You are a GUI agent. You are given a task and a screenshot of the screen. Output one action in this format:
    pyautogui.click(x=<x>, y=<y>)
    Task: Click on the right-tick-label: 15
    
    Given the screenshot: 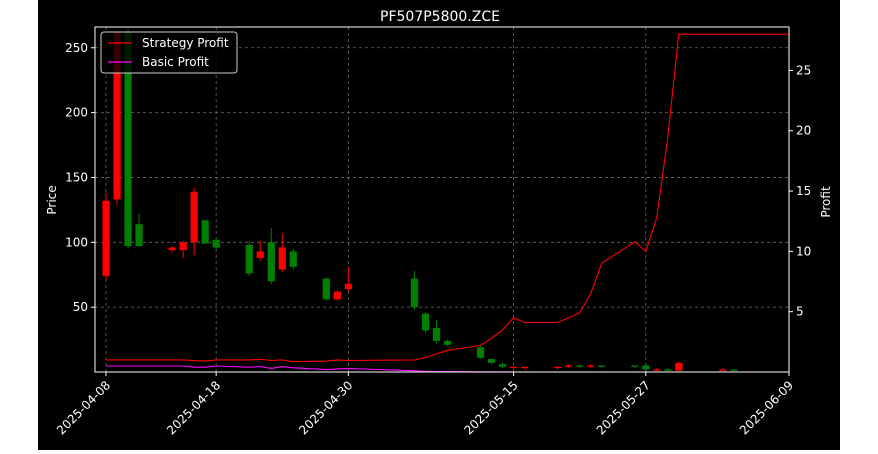 What is the action you would take?
    pyautogui.click(x=803, y=191)
    